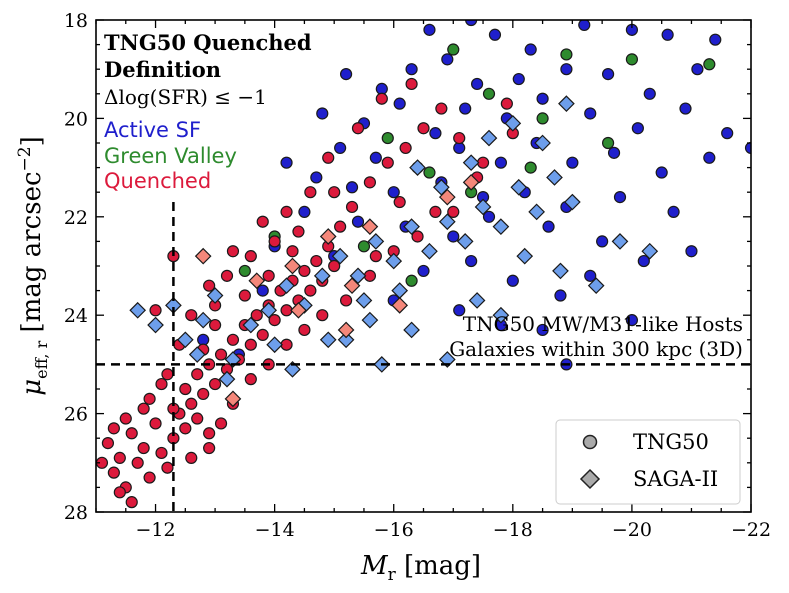 The height and width of the screenshot is (593, 789). I want to click on legend-marker-diamond, so click(590, 479).